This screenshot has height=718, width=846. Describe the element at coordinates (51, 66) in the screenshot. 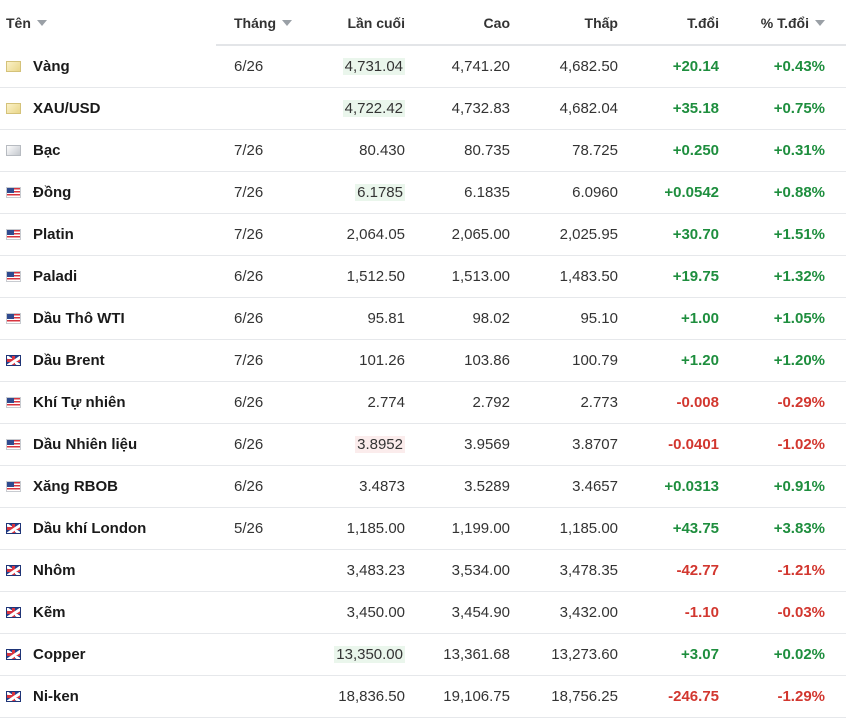

I see `instrument-name-link: Vàng` at that location.